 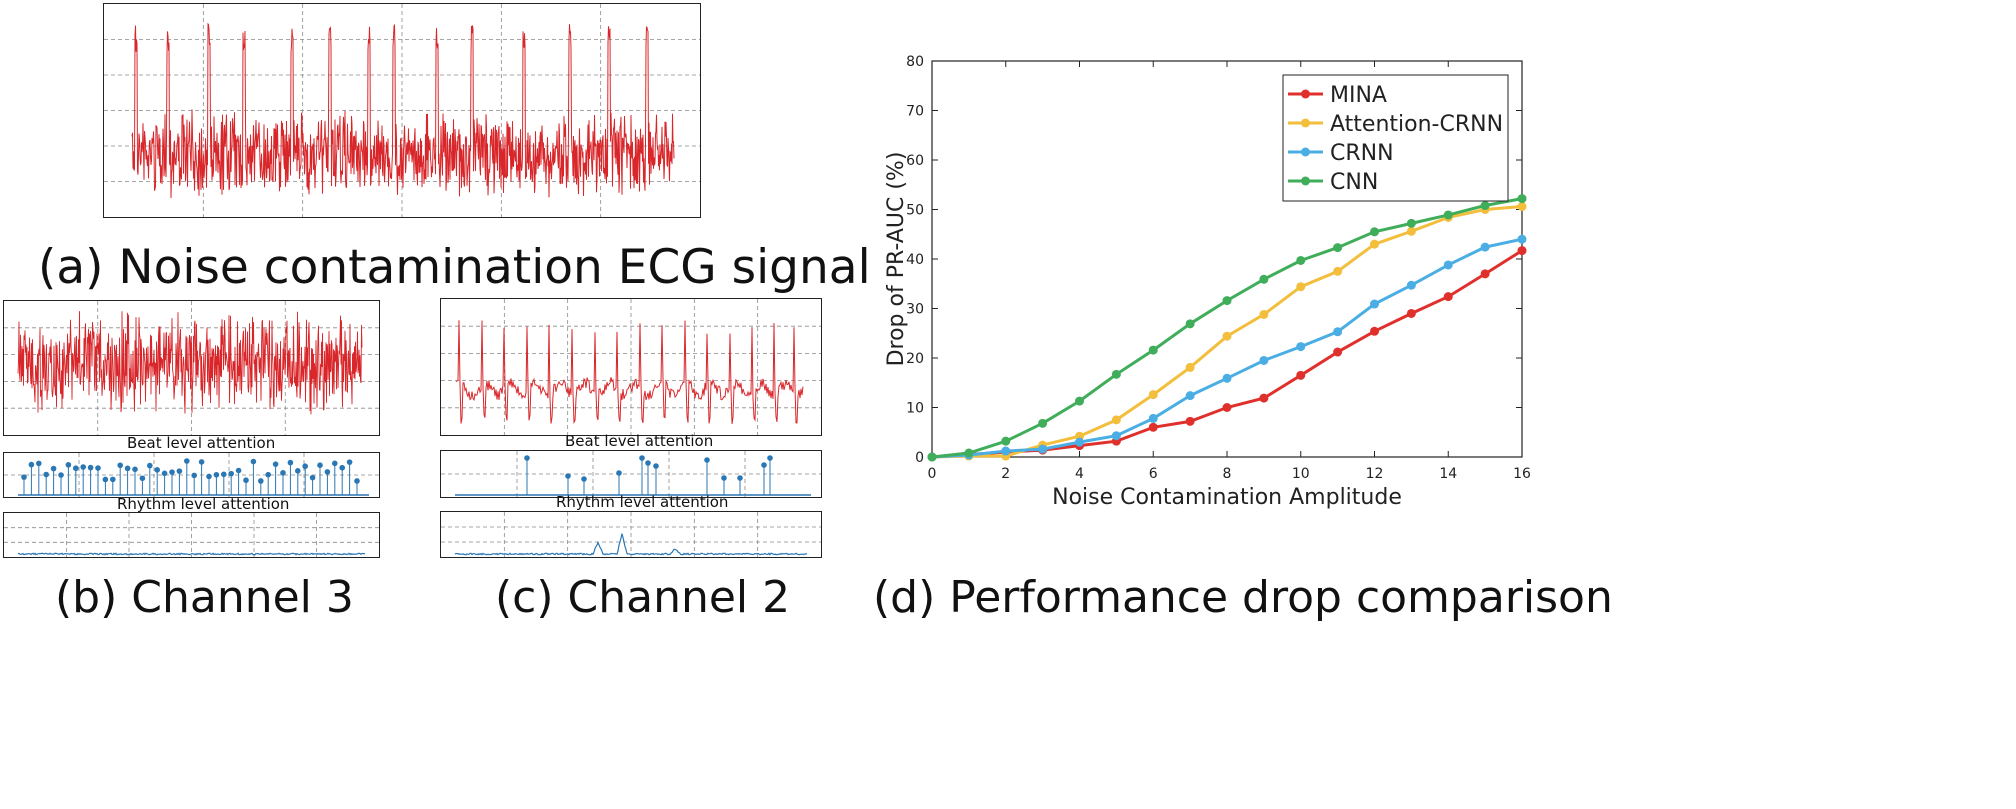 I want to click on x-tick-label: 8, so click(x=1227, y=474).